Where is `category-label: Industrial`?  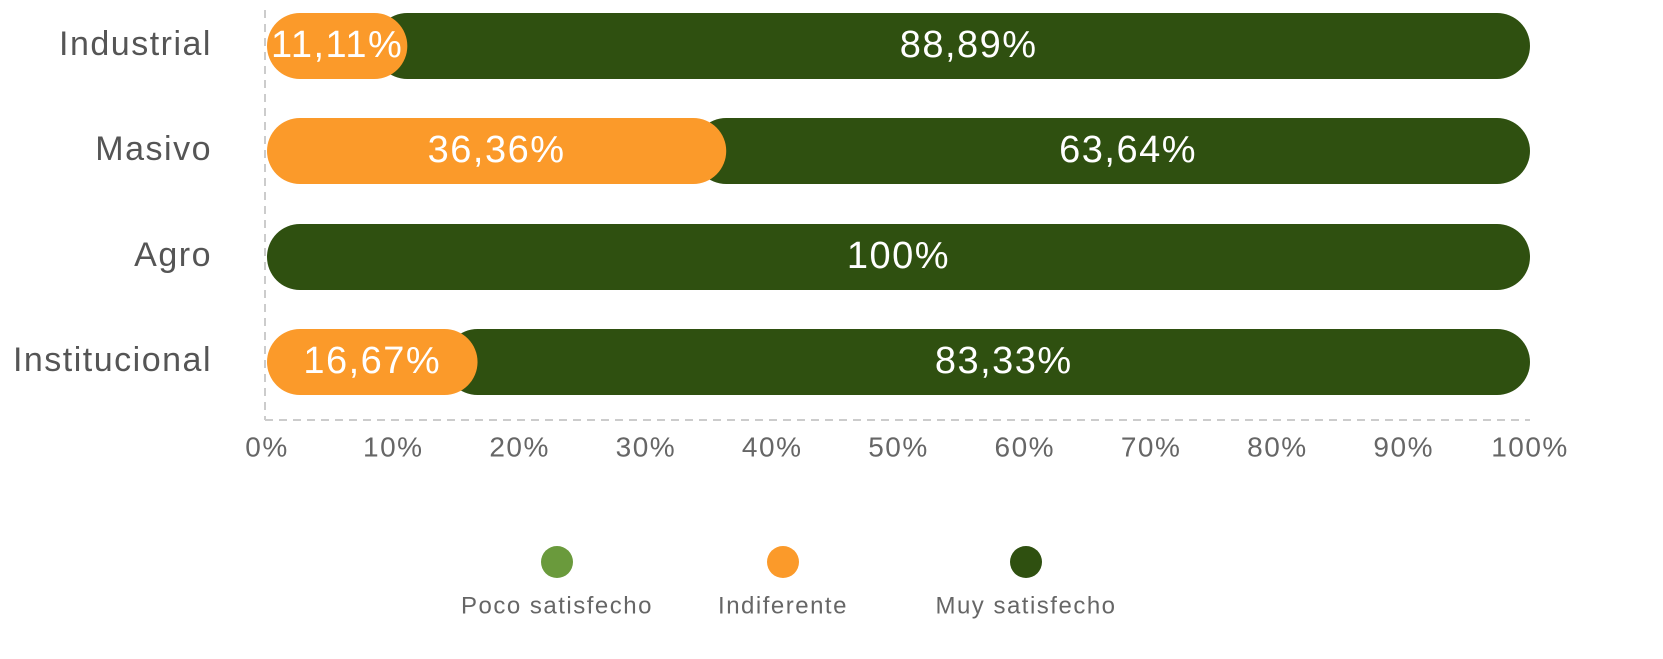
category-label: Industrial is located at coordinates (135, 44).